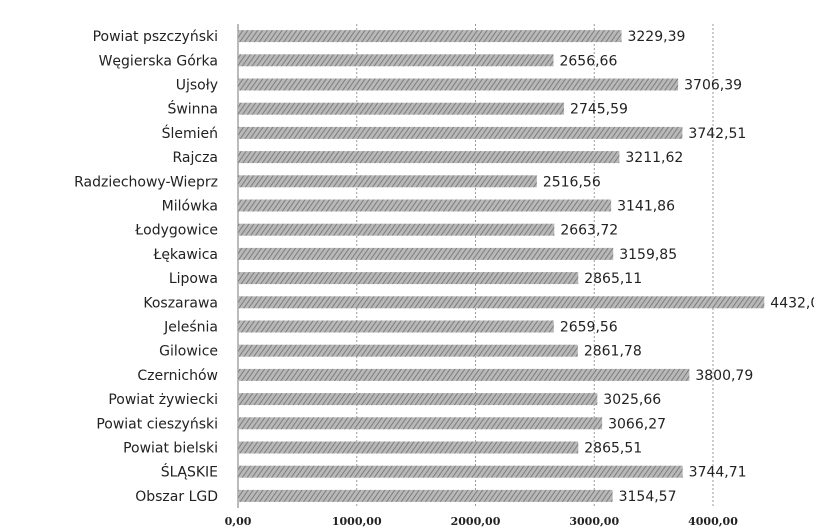  What do you see at coordinates (155, 37) in the screenshot?
I see `category-label: Powiat pszczyński` at bounding box center [155, 37].